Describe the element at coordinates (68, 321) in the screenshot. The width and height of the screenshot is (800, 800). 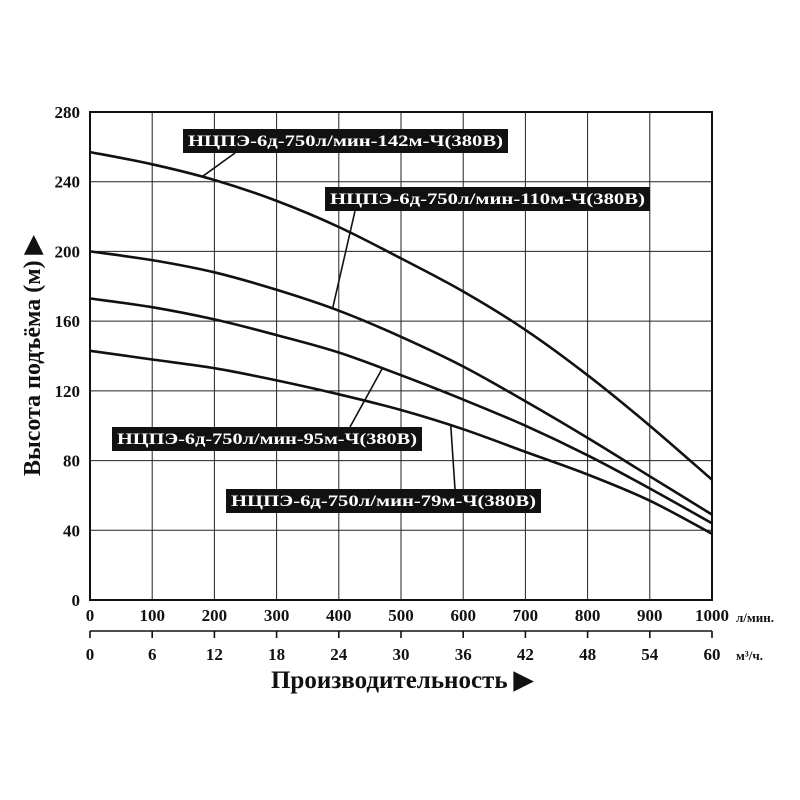
I see `y-tick-label: 160` at that location.